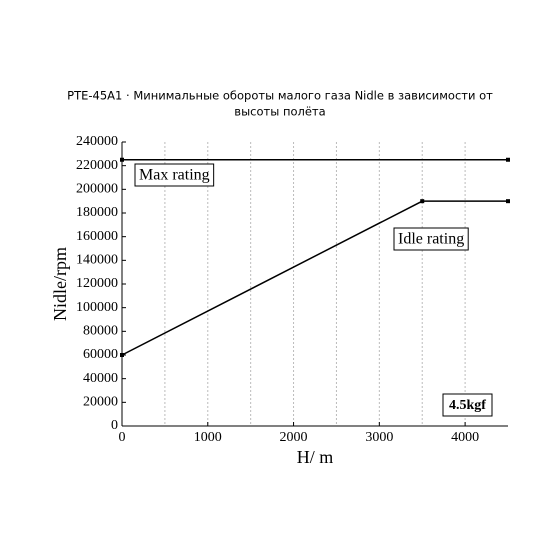 The width and height of the screenshot is (560, 560). Describe the element at coordinates (97, 212) in the screenshot. I see `y-tick-label: 180000` at that location.